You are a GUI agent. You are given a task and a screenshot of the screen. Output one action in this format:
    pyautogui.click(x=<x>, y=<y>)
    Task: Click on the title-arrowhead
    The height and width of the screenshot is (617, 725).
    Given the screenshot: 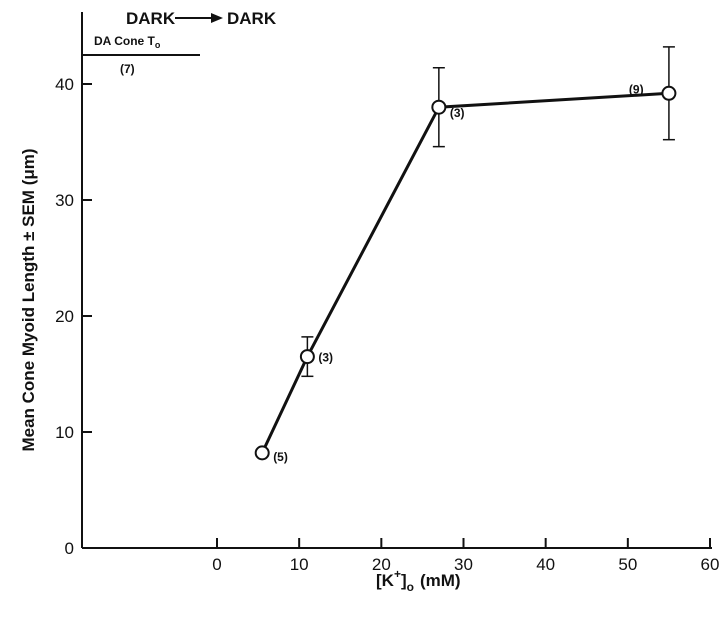 What is the action you would take?
    pyautogui.click(x=217, y=18)
    